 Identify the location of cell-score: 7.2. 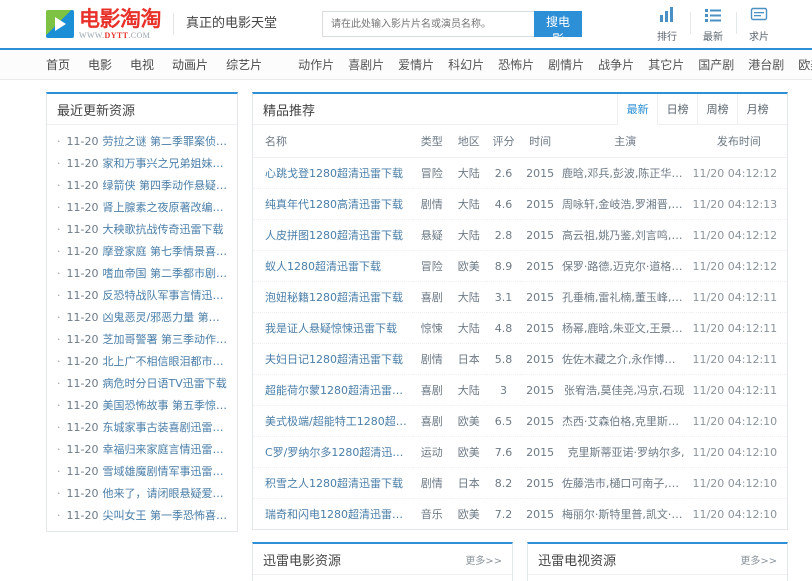
(503, 514).